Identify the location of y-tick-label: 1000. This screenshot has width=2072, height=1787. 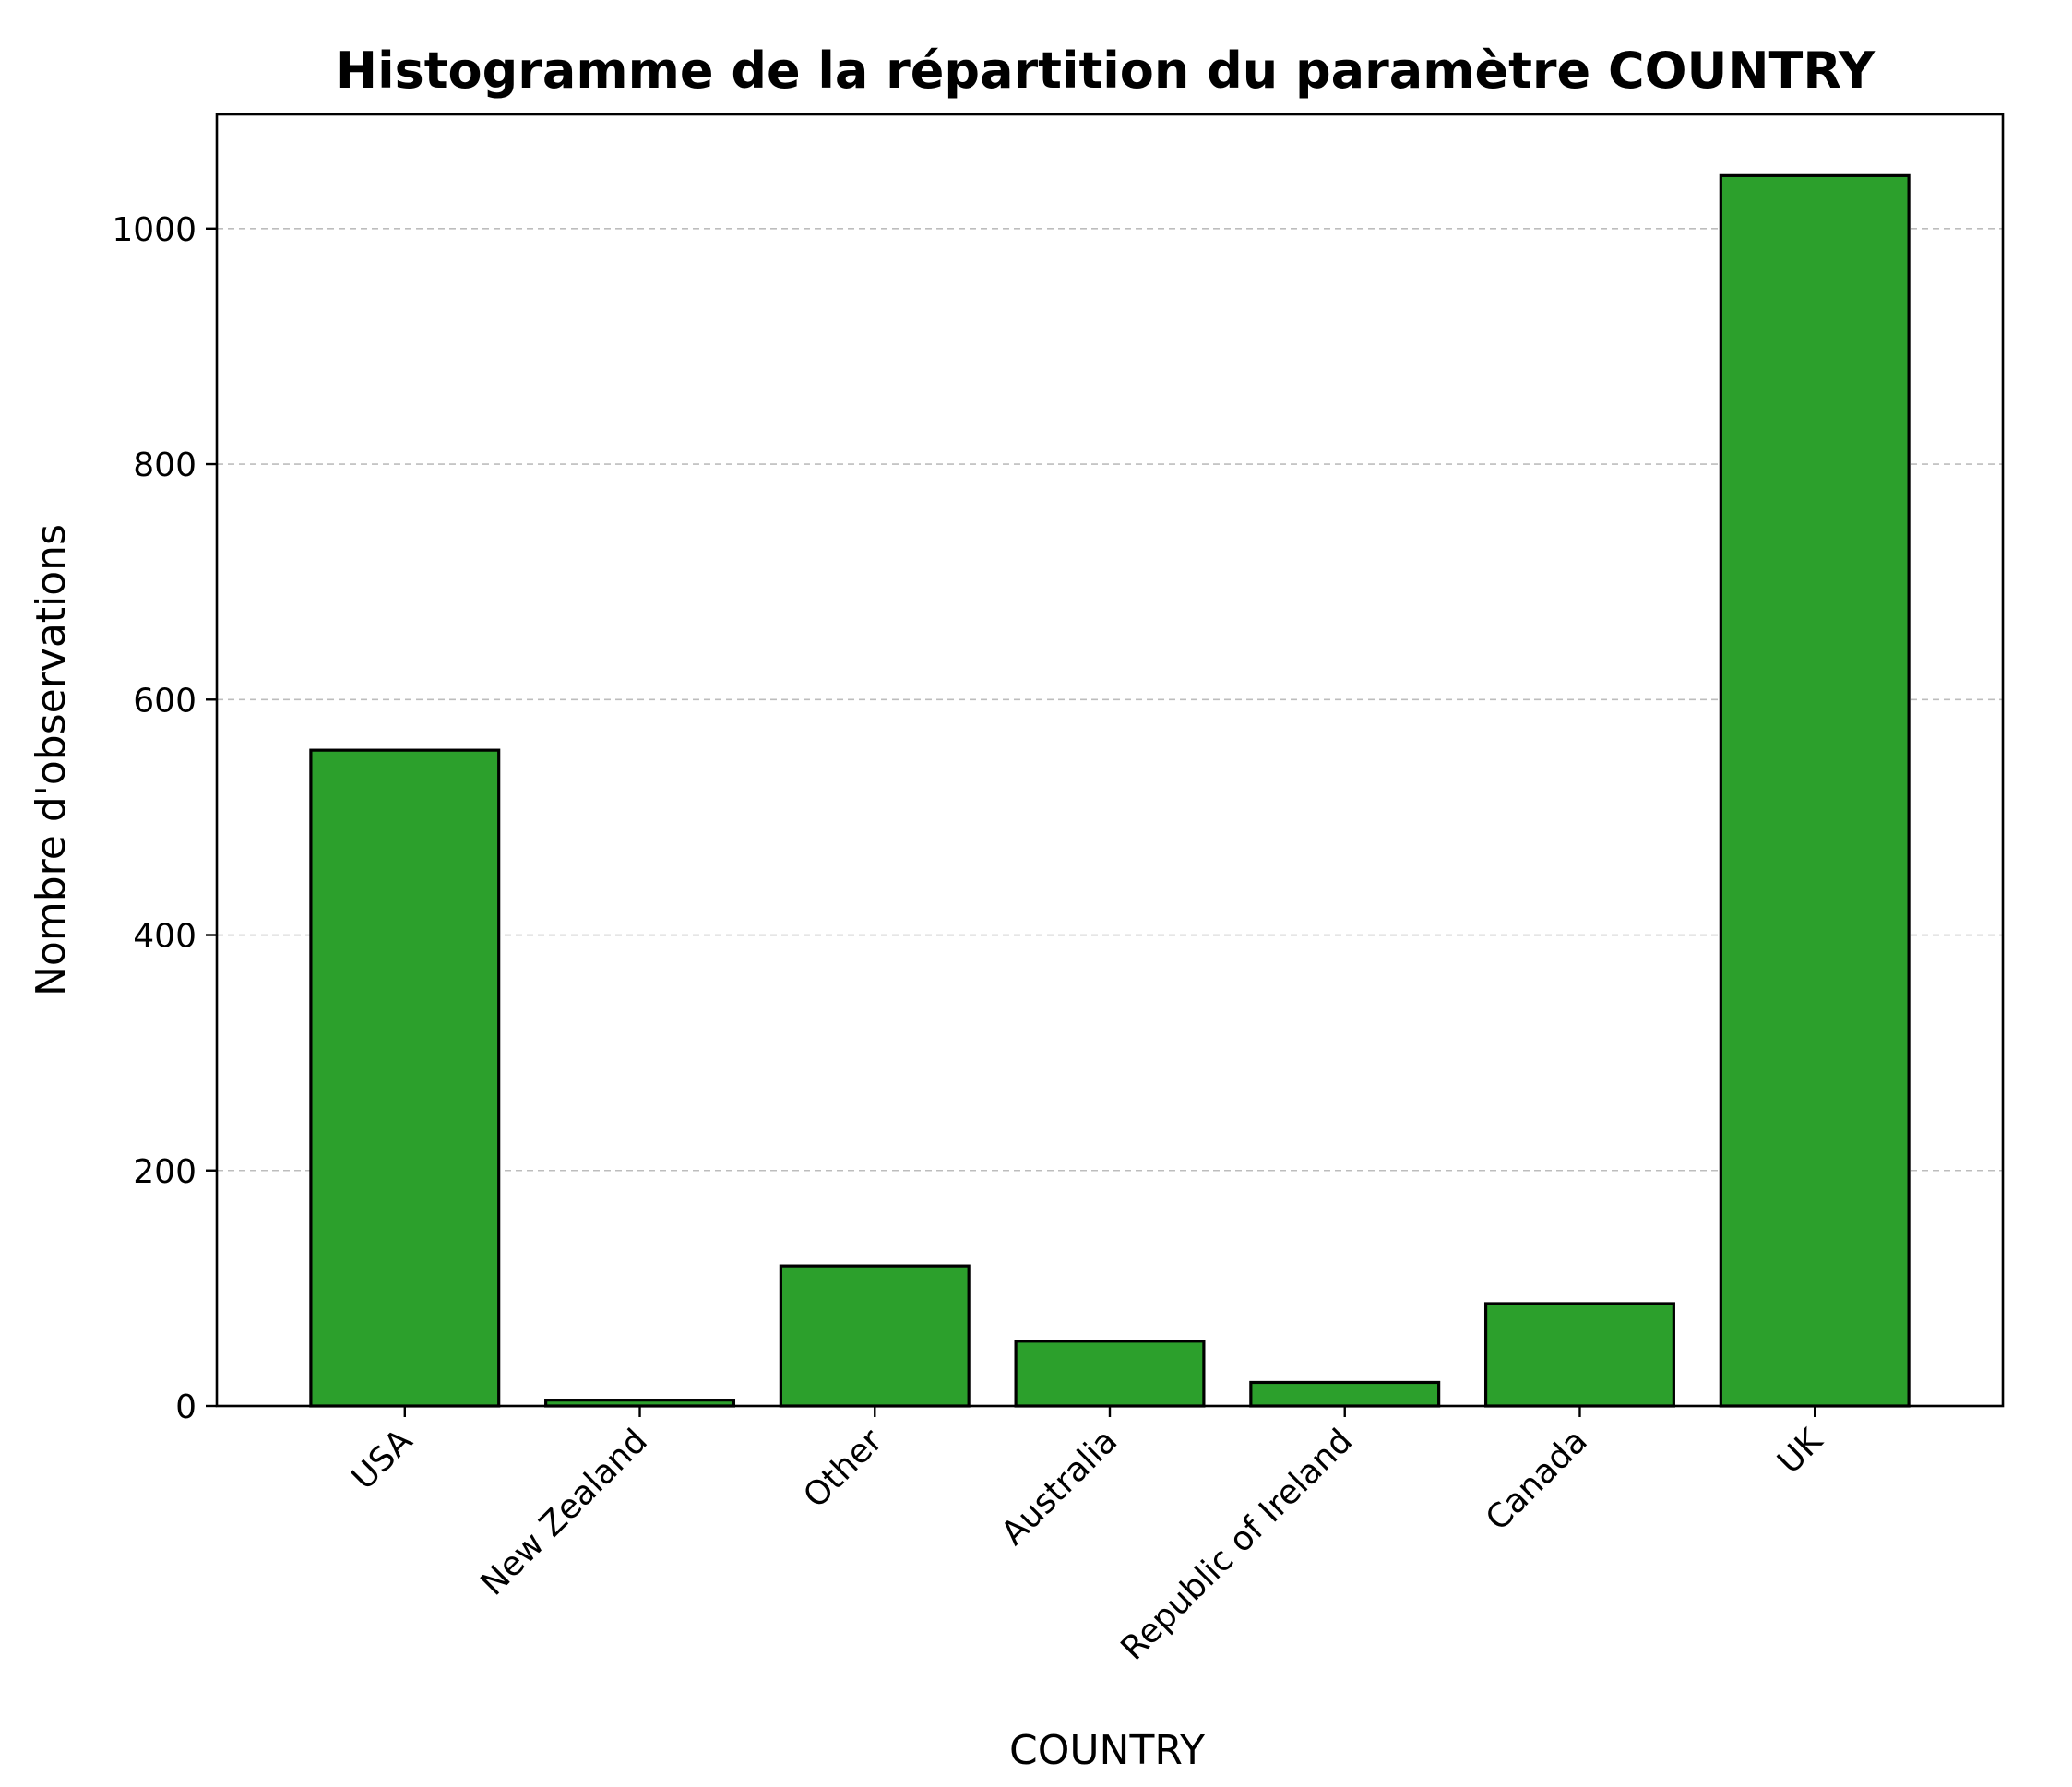
(154, 230).